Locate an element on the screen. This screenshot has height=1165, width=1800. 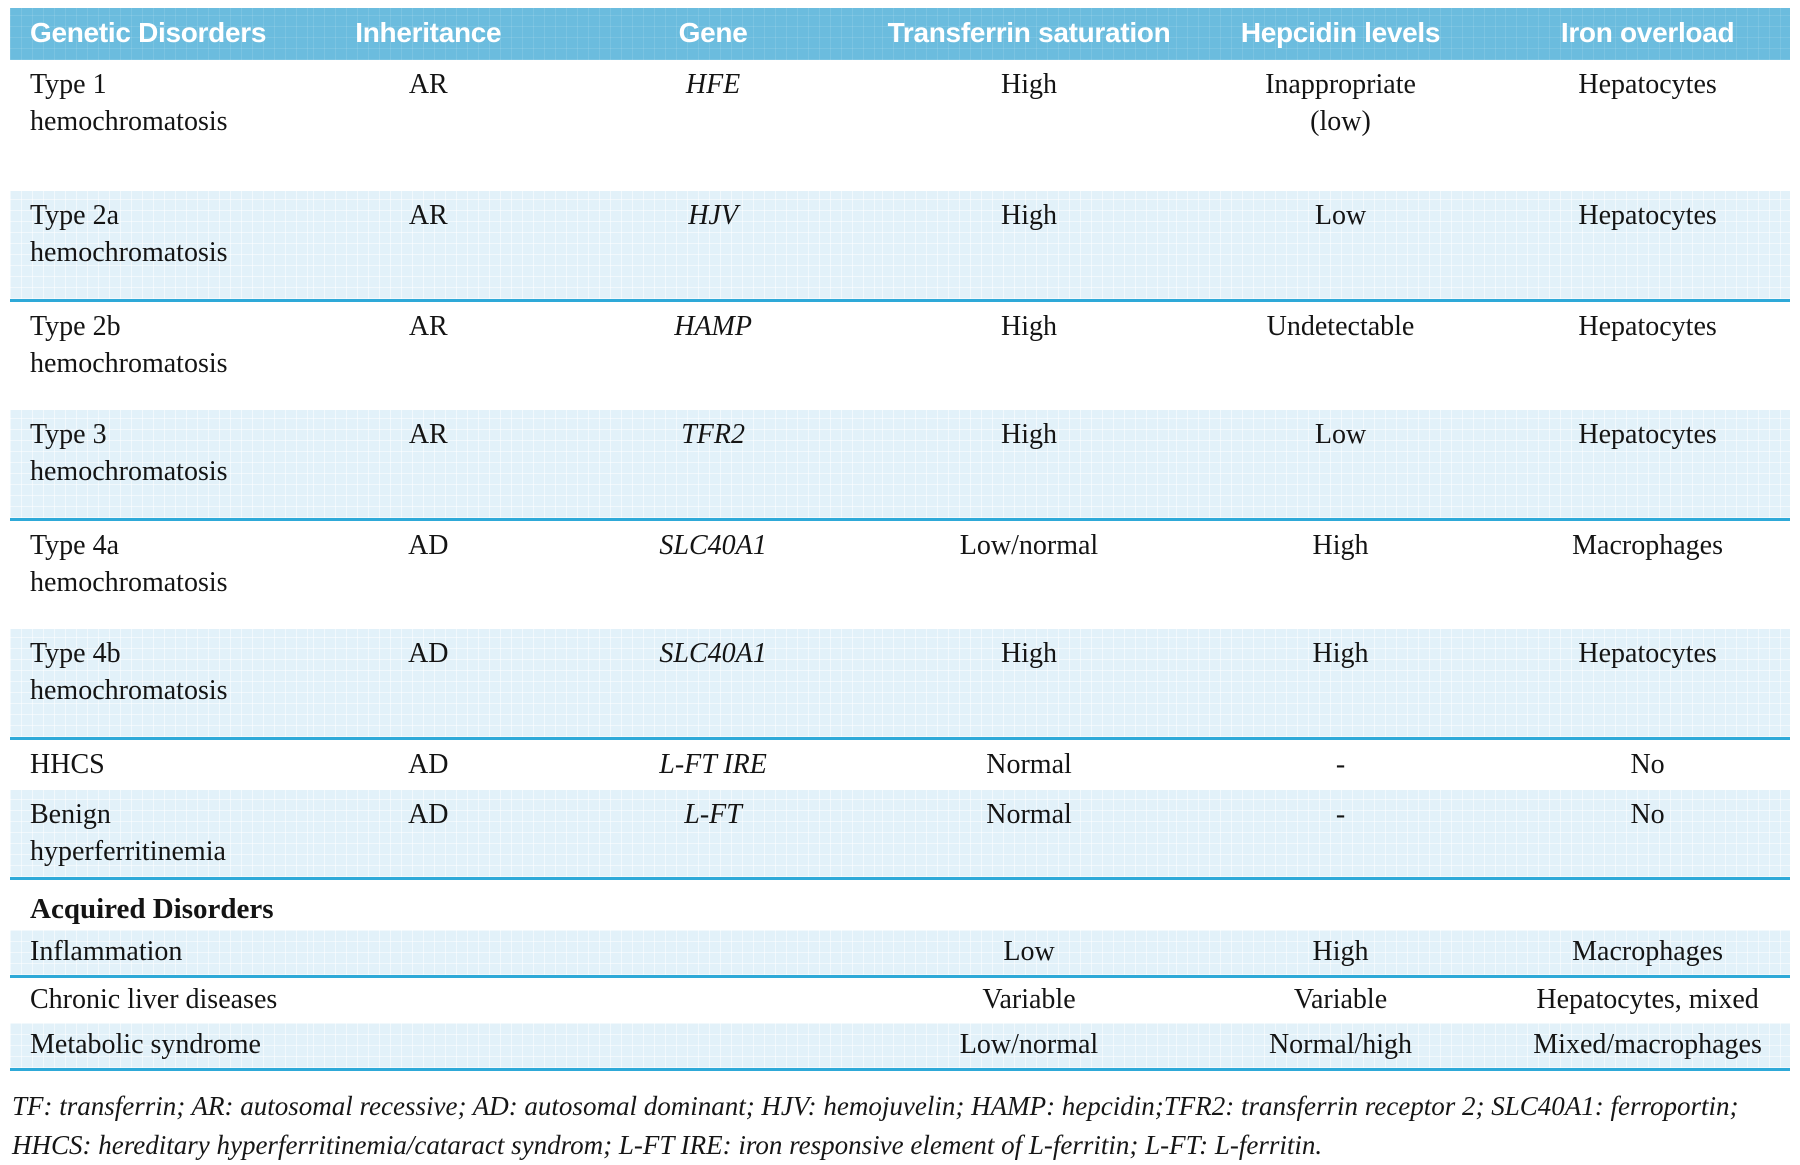
cell-transferrin: Low is located at coordinates (1029, 954).